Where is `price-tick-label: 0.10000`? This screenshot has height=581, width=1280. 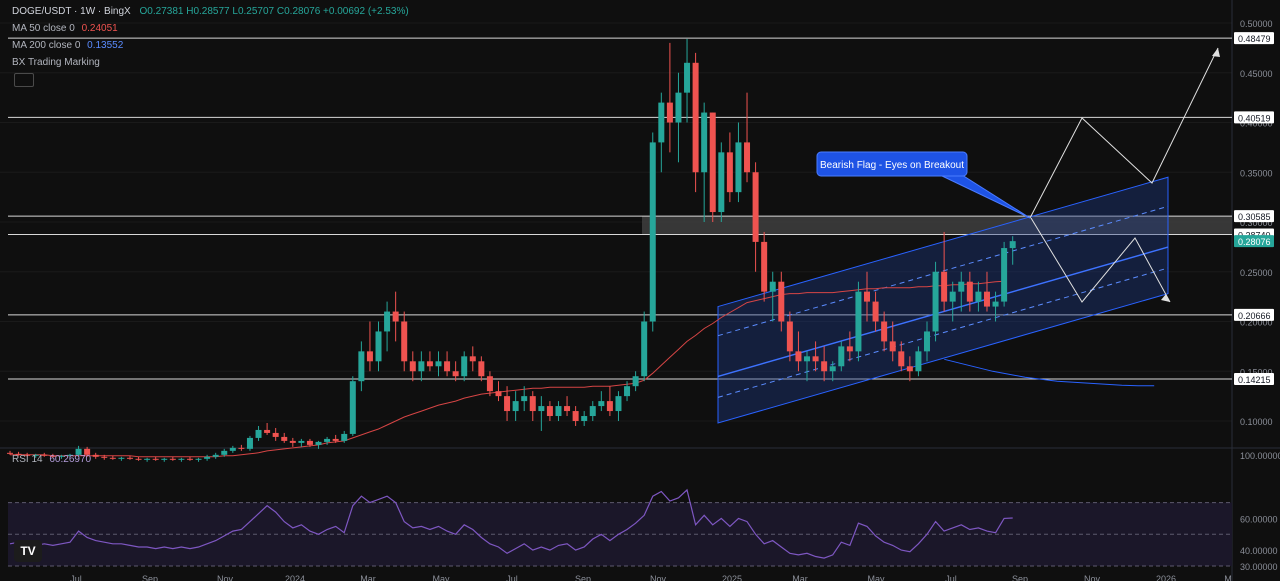 price-tick-label: 0.10000 is located at coordinates (1256, 422).